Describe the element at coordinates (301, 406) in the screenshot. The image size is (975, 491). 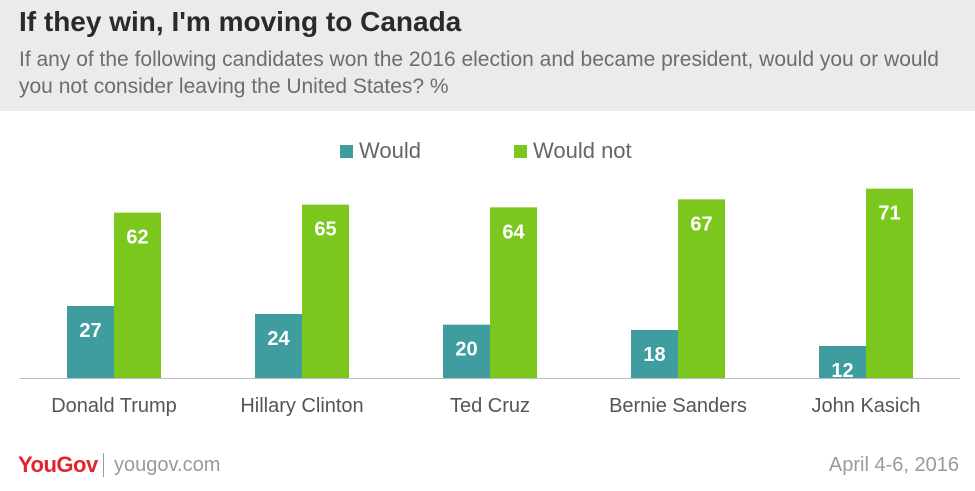
I see `category-label: Hillary Clinton` at that location.